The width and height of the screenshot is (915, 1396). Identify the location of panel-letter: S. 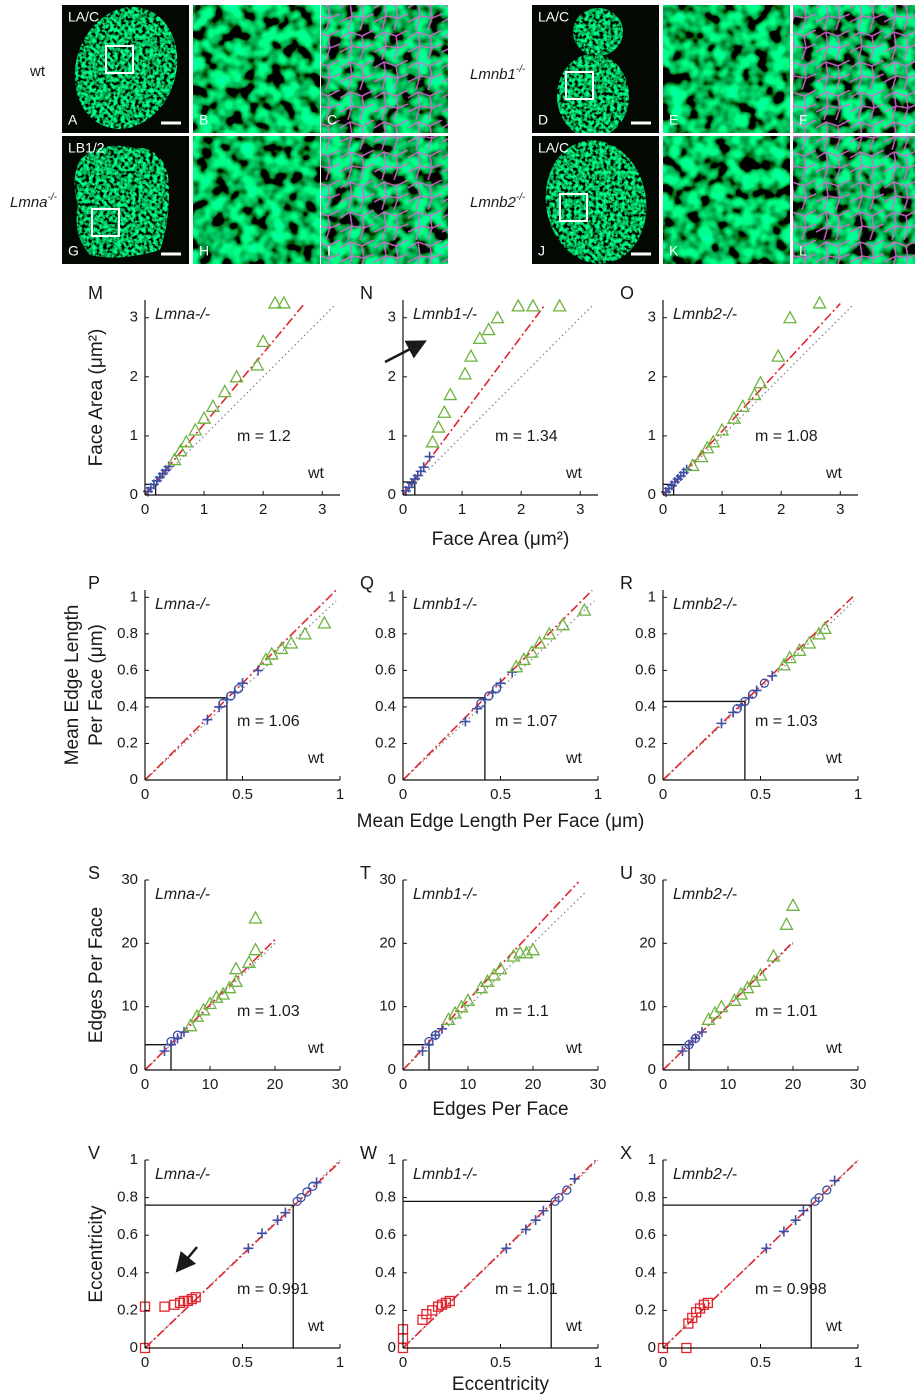
(94, 873).